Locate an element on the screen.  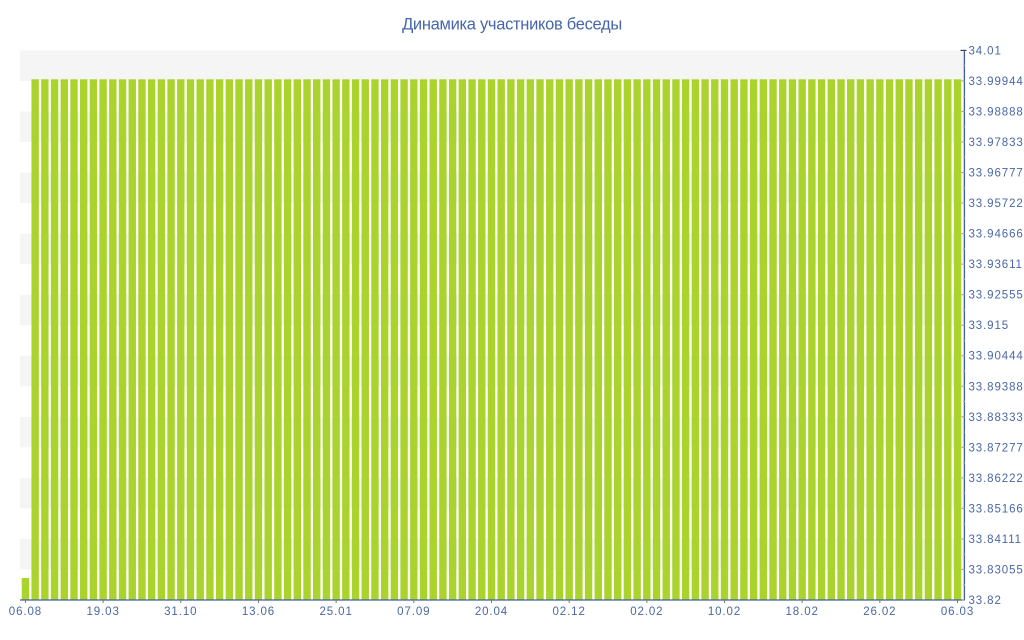
svg-text: Динамика участников беседы is located at coordinates (512, 24).